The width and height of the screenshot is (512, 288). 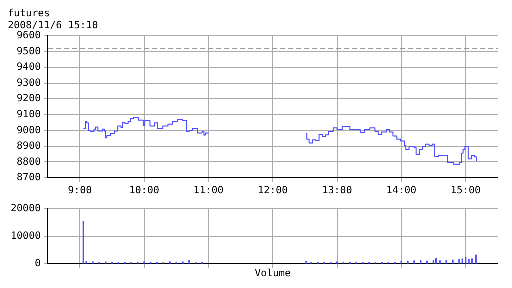 What do you see at coordinates (28, 52) in the screenshot?
I see `y-tick-label: 9500` at bounding box center [28, 52].